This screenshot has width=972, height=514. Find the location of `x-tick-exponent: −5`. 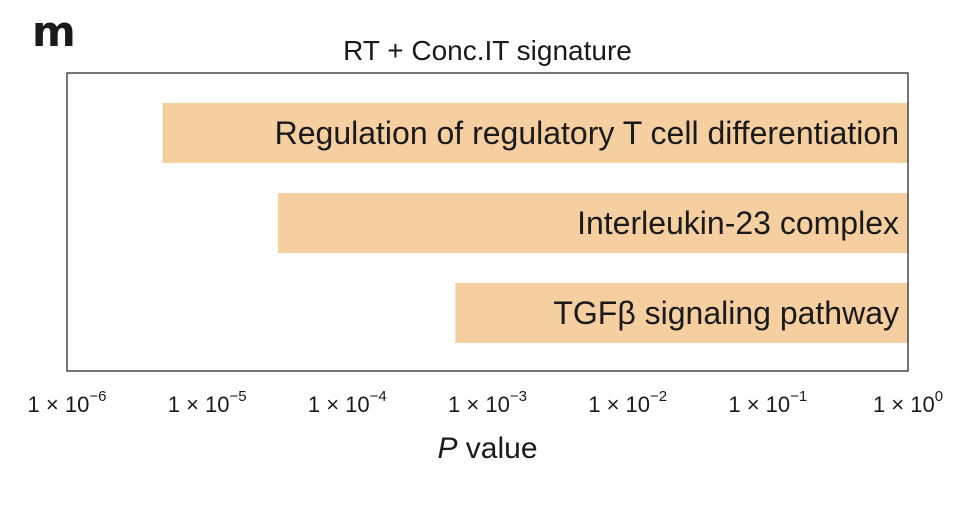

x-tick-exponent: −5 is located at coordinates (238, 396).